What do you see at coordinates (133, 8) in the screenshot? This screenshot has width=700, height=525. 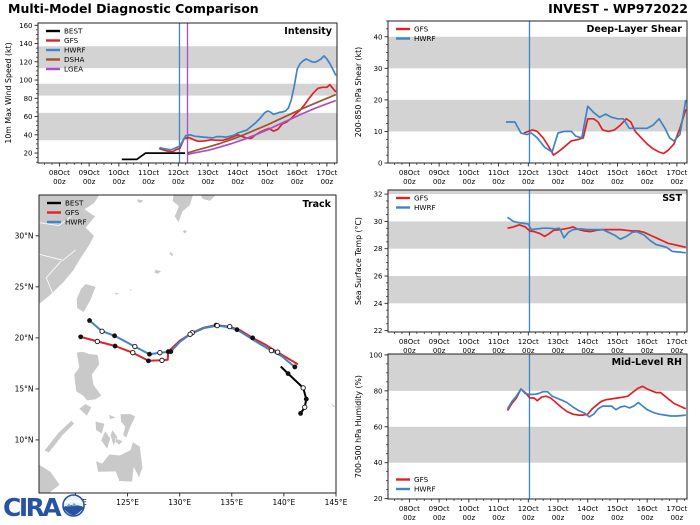 I see `main-title: Multi-Model Diagnostic Comparison` at bounding box center [133, 8].